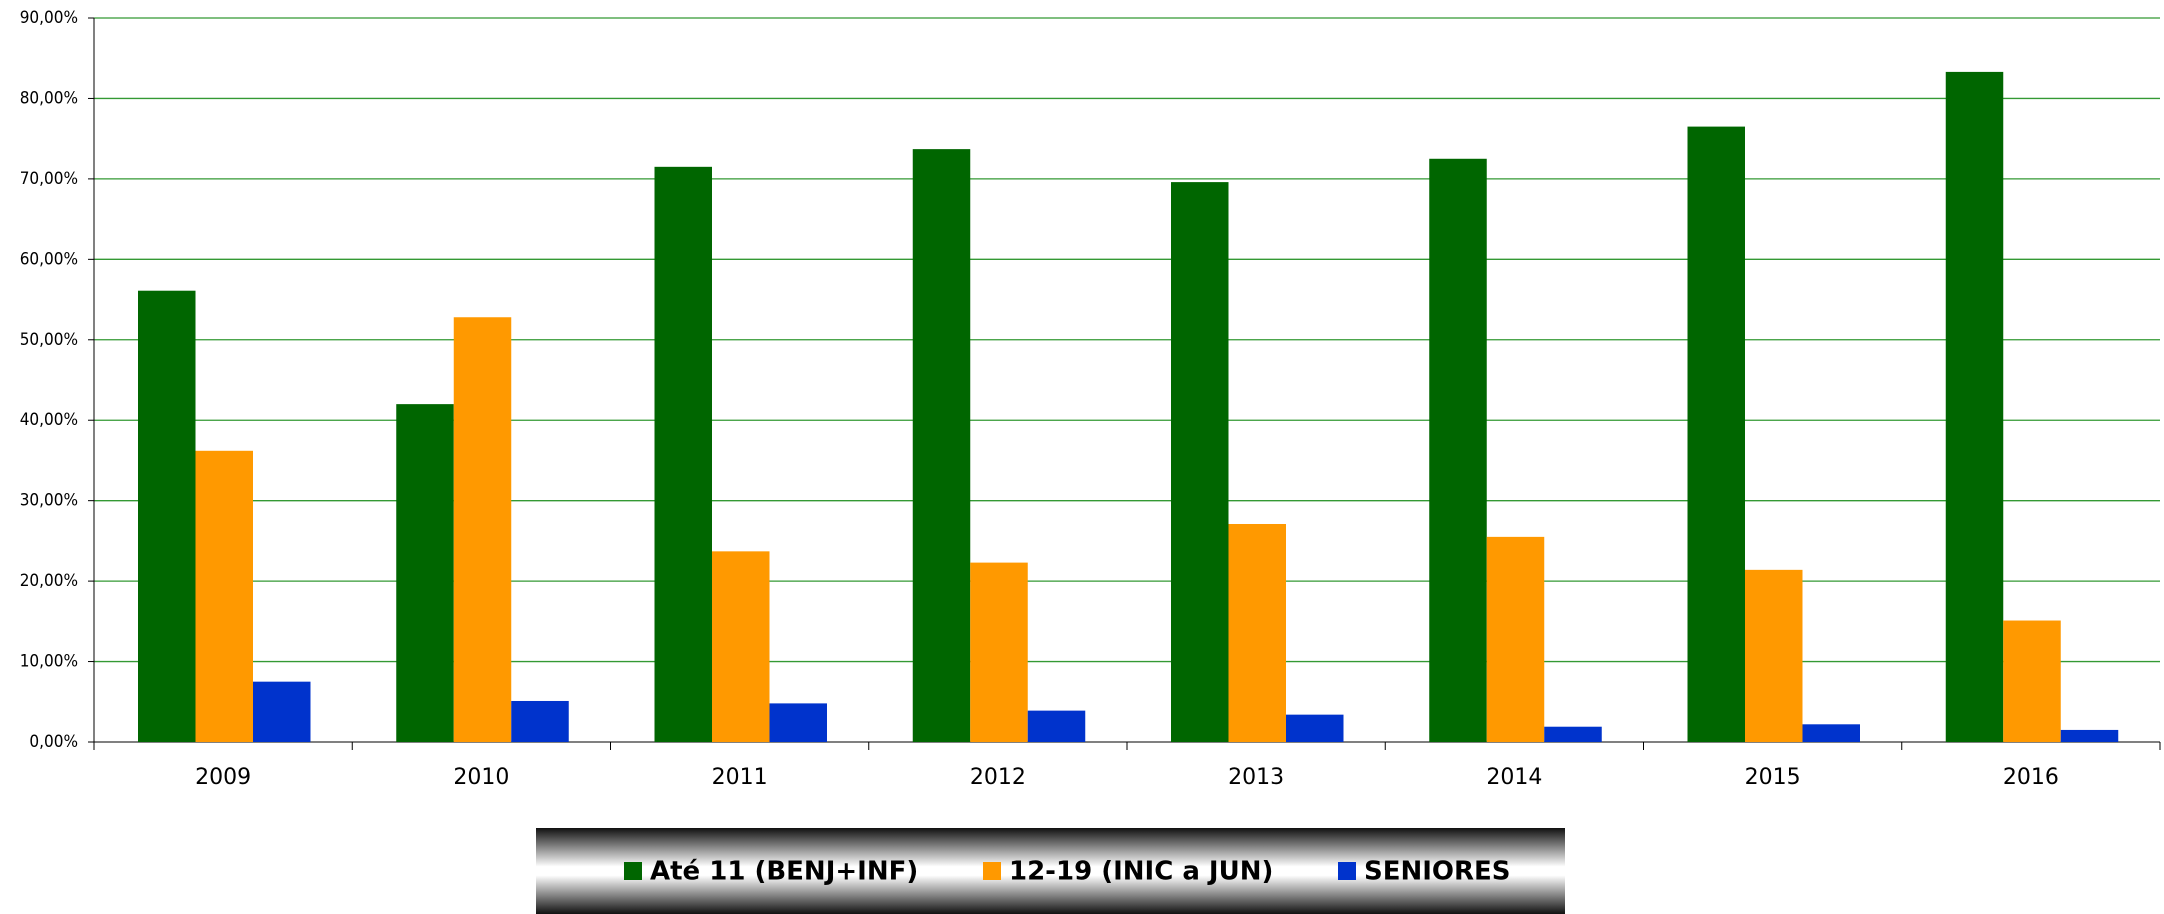  Describe the element at coordinates (1514, 777) in the screenshot. I see `x-tick-label: 2014` at that location.